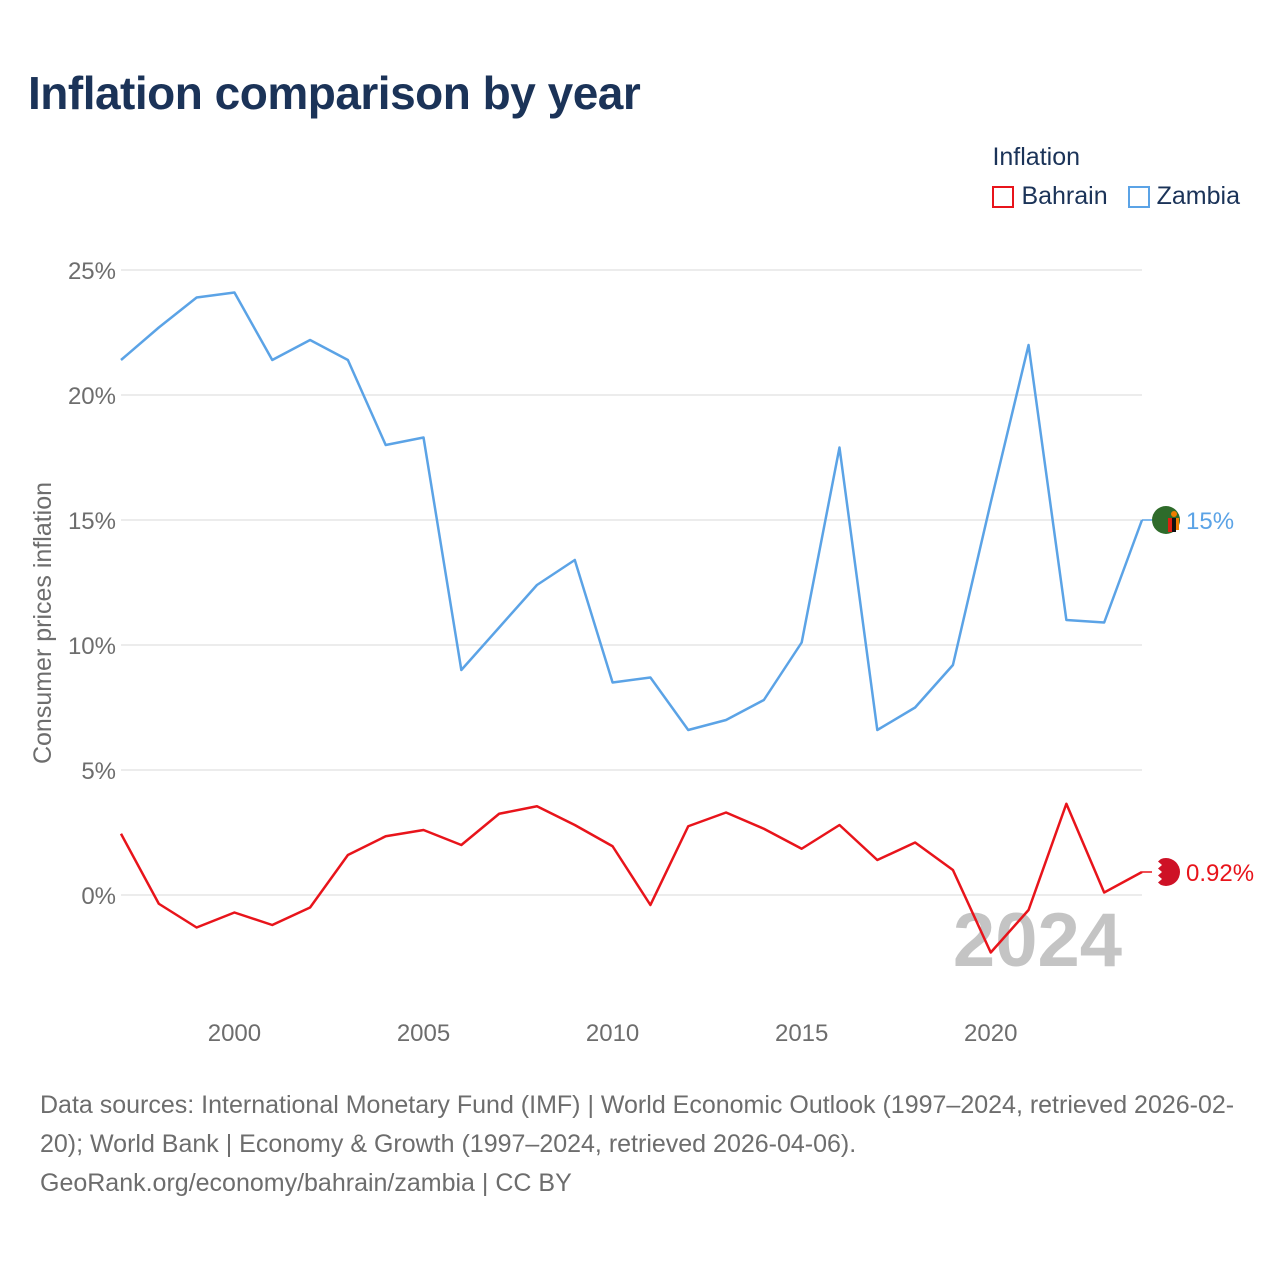 The width and height of the screenshot is (1280, 1280). I want to click on x-axis-ticks: 2000 2005 2010 2015 2020, so click(613, 1033).